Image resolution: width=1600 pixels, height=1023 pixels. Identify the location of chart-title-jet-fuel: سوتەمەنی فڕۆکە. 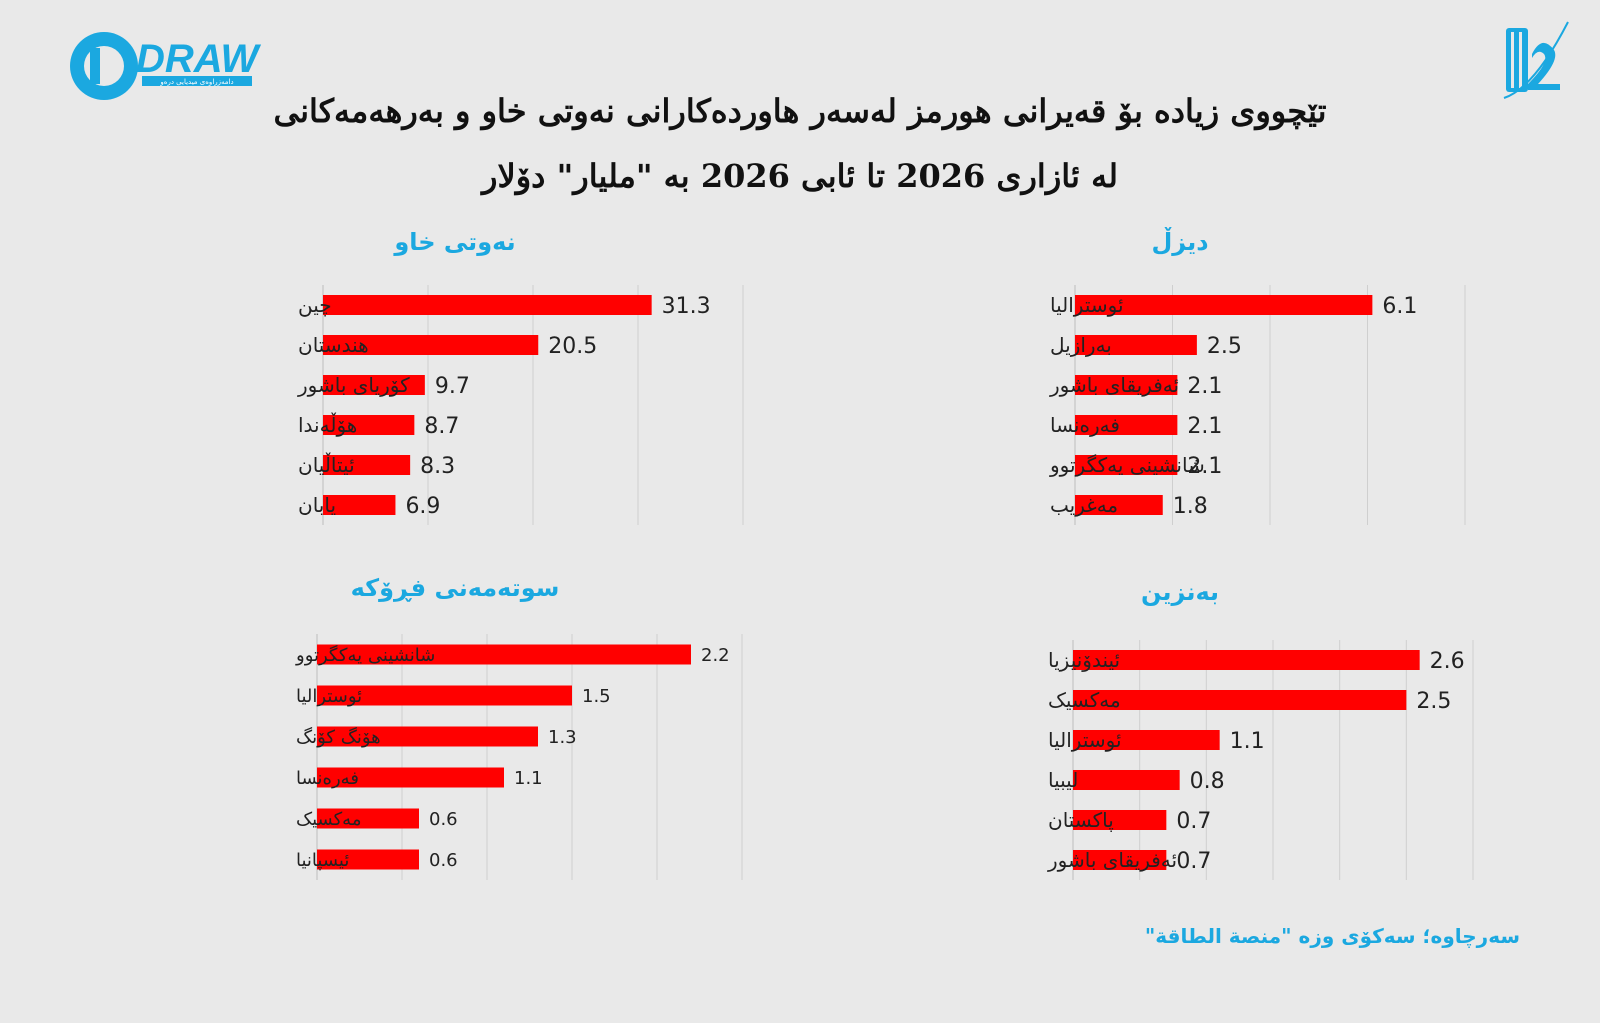
(455, 588).